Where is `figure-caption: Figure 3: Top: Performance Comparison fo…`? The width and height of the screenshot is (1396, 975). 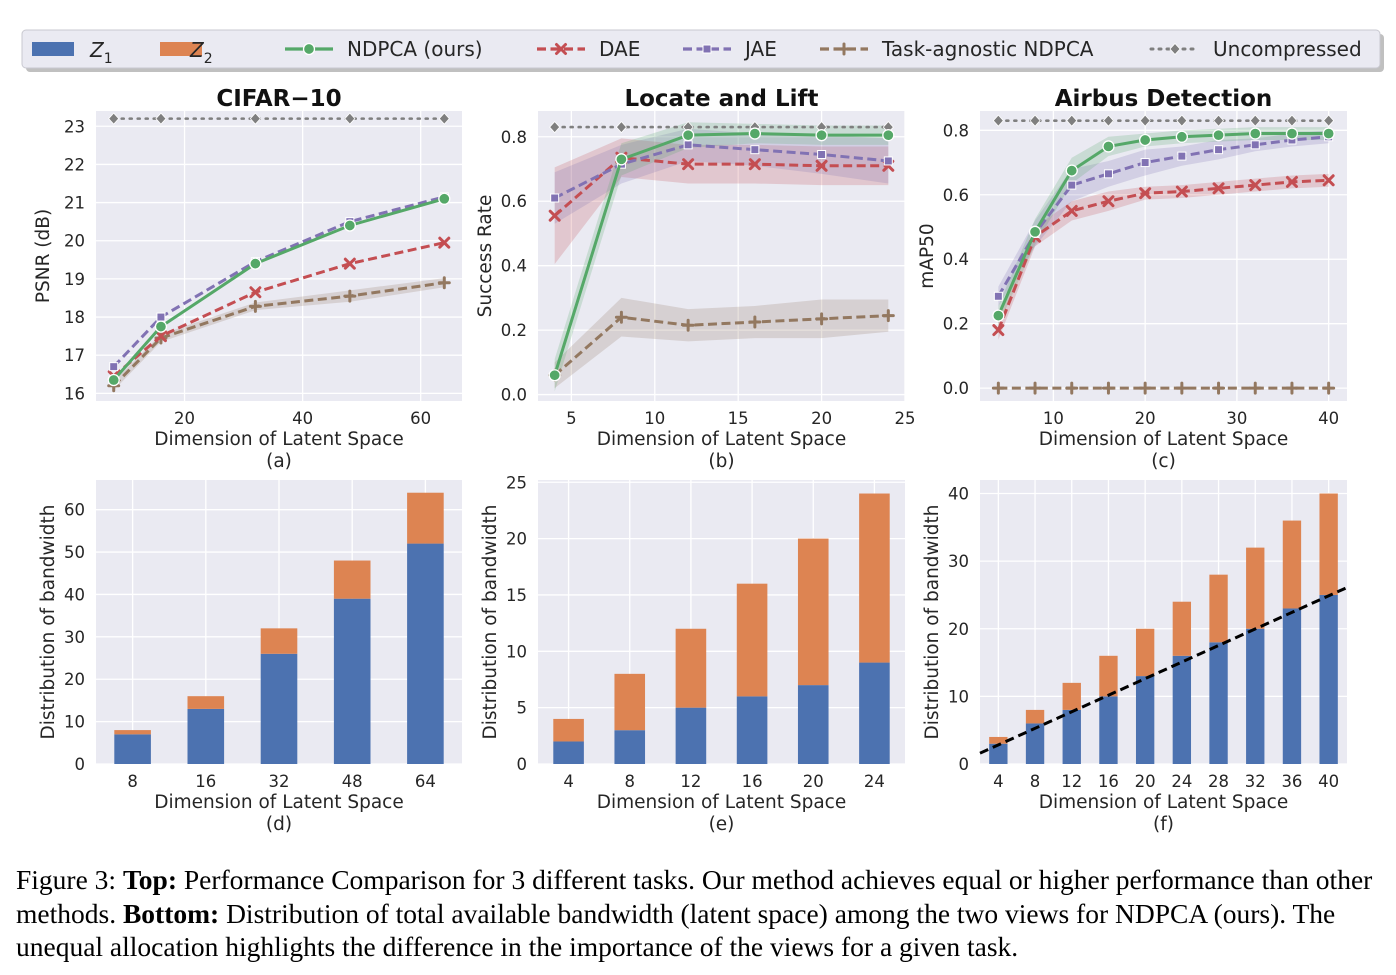 figure-caption: Figure 3: Top: Performance Comparison fo… is located at coordinates (704, 913).